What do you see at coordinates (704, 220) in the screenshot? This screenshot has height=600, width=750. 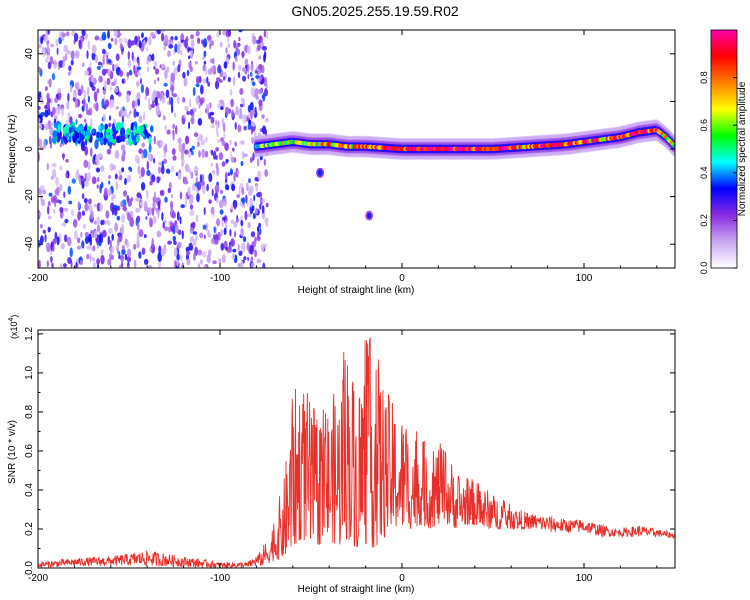 I see `colorbar-tick-label: 0.2` at bounding box center [704, 220].